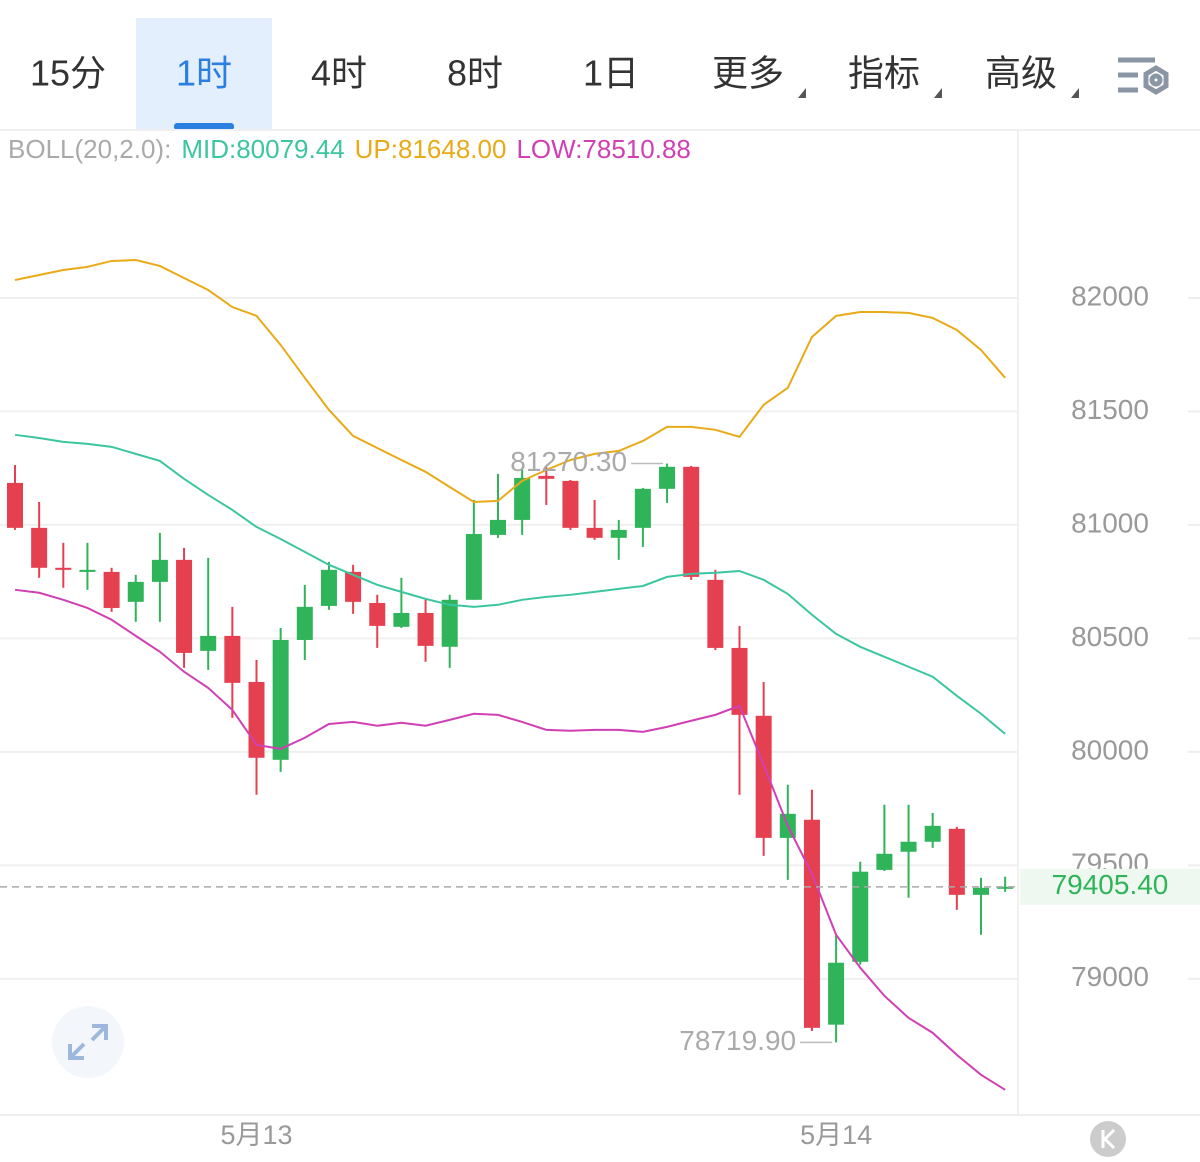 The width and height of the screenshot is (1200, 1162). I want to click on expand-icon, so click(88, 1042).